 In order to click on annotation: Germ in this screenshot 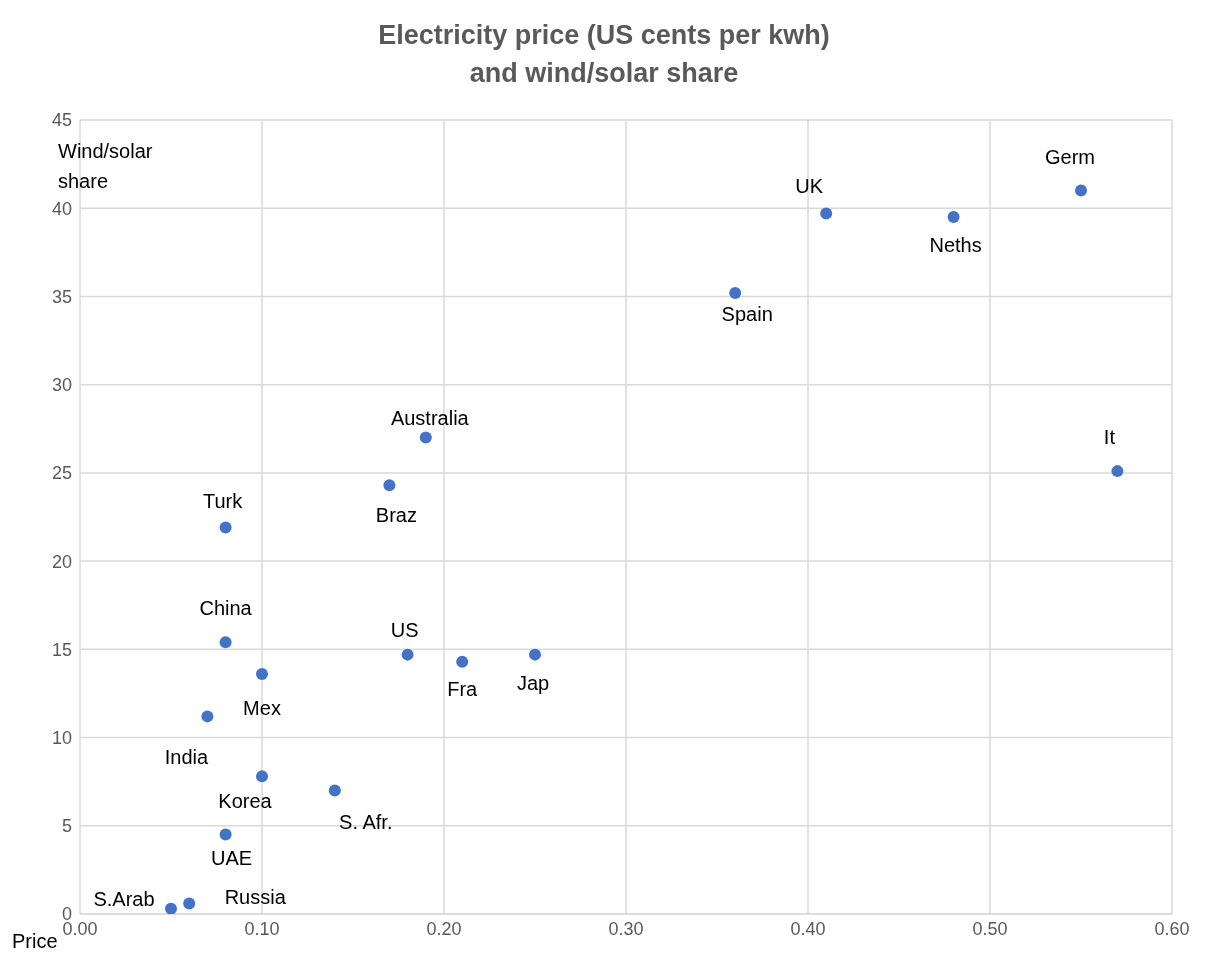, I will do `click(1070, 156)`.